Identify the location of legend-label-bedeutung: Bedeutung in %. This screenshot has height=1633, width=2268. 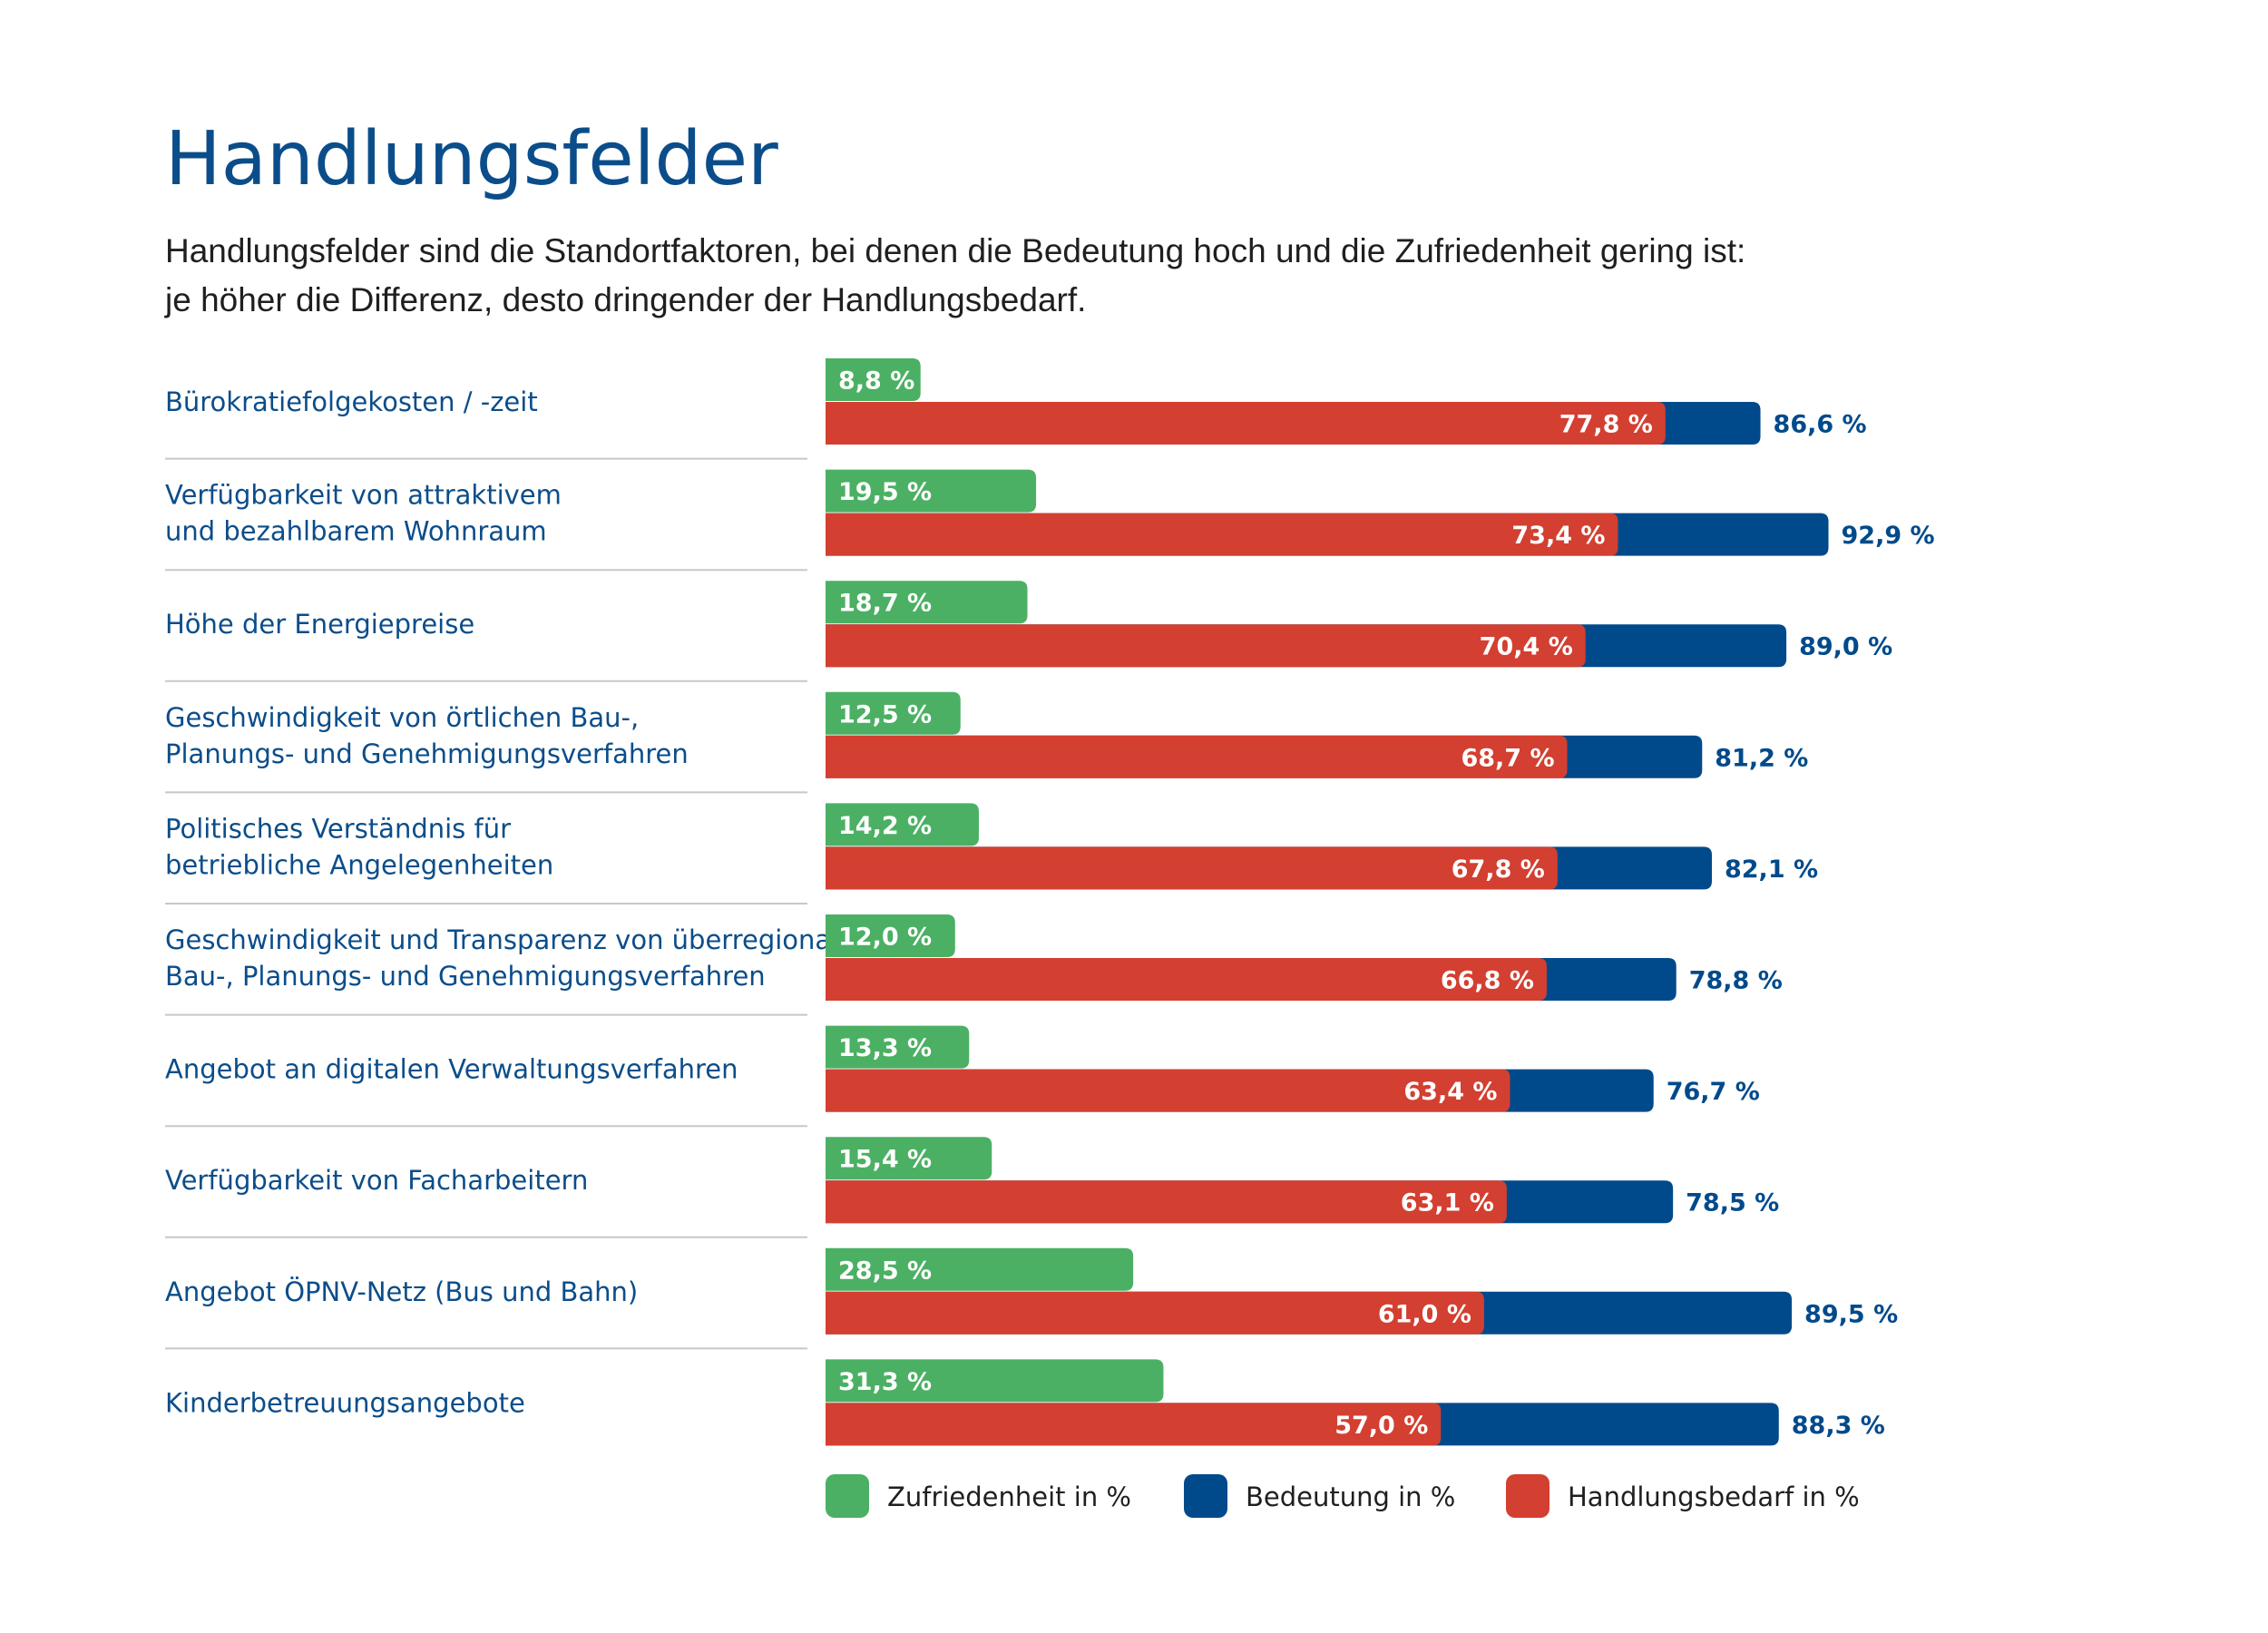
(1350, 1496).